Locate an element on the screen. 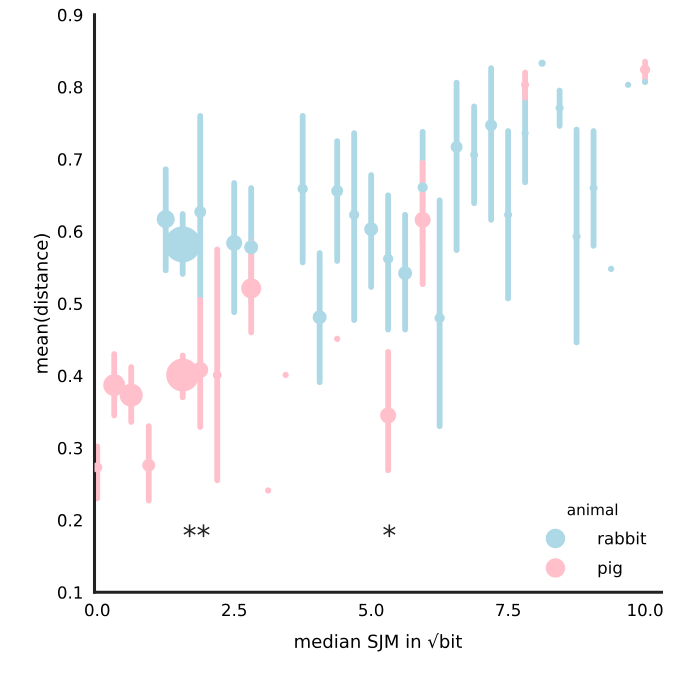  y-axis-title: mean(distance) is located at coordinates (42, 303).